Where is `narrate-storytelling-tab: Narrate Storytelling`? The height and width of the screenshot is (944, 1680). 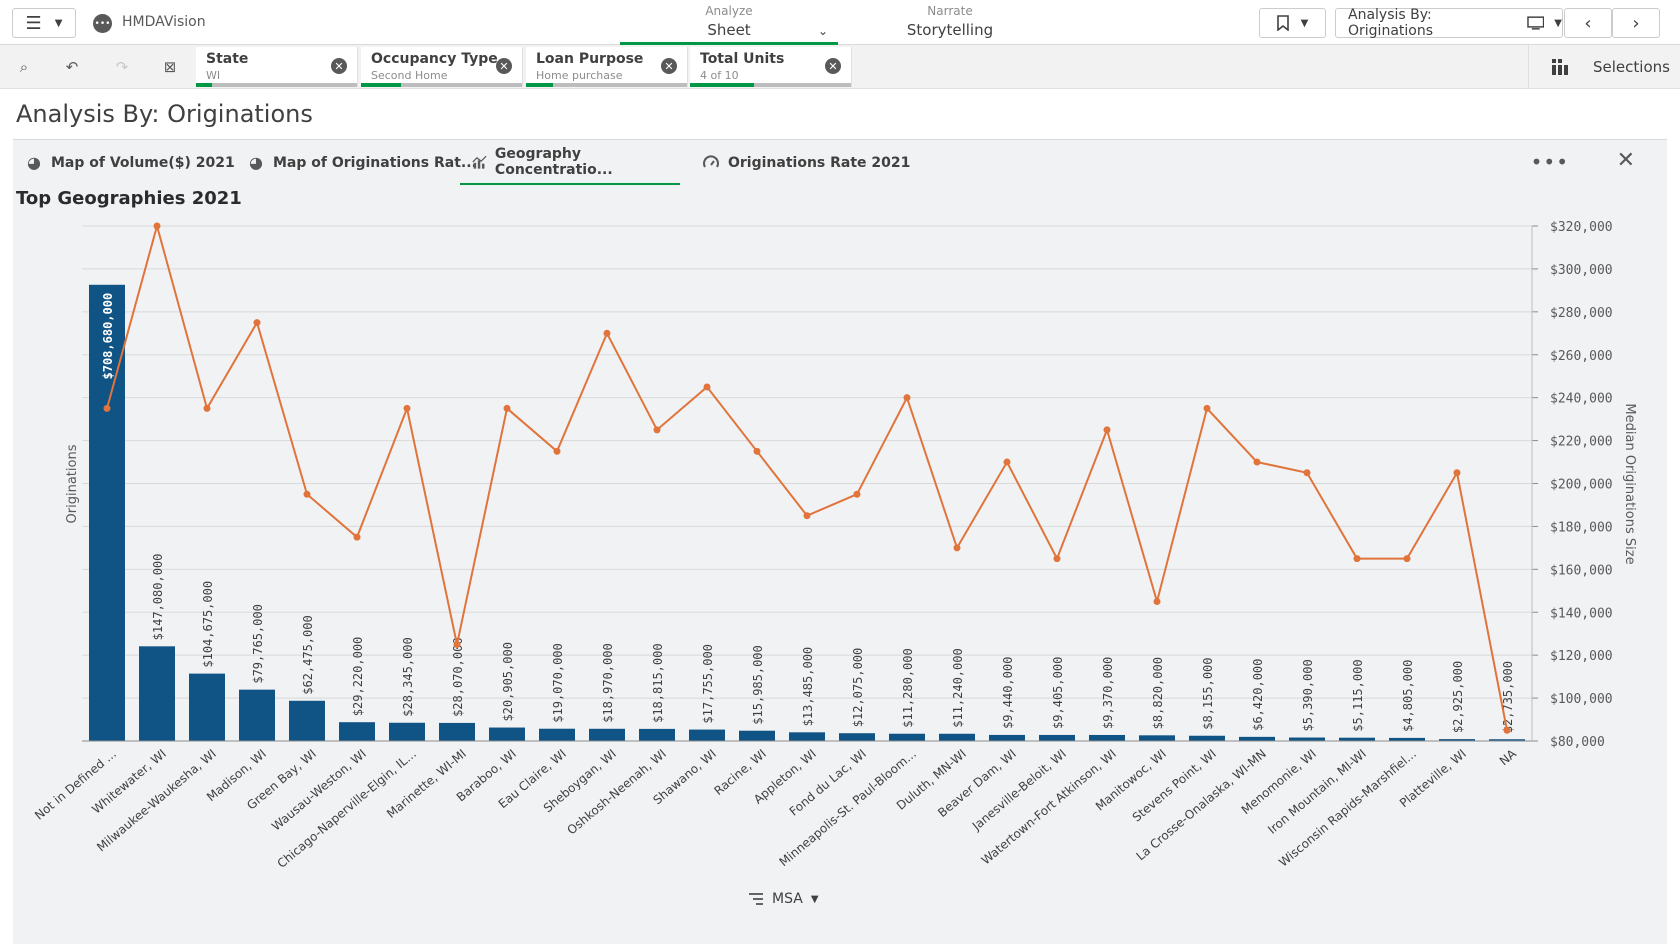 narrate-storytelling-tab: Narrate Storytelling is located at coordinates (950, 21).